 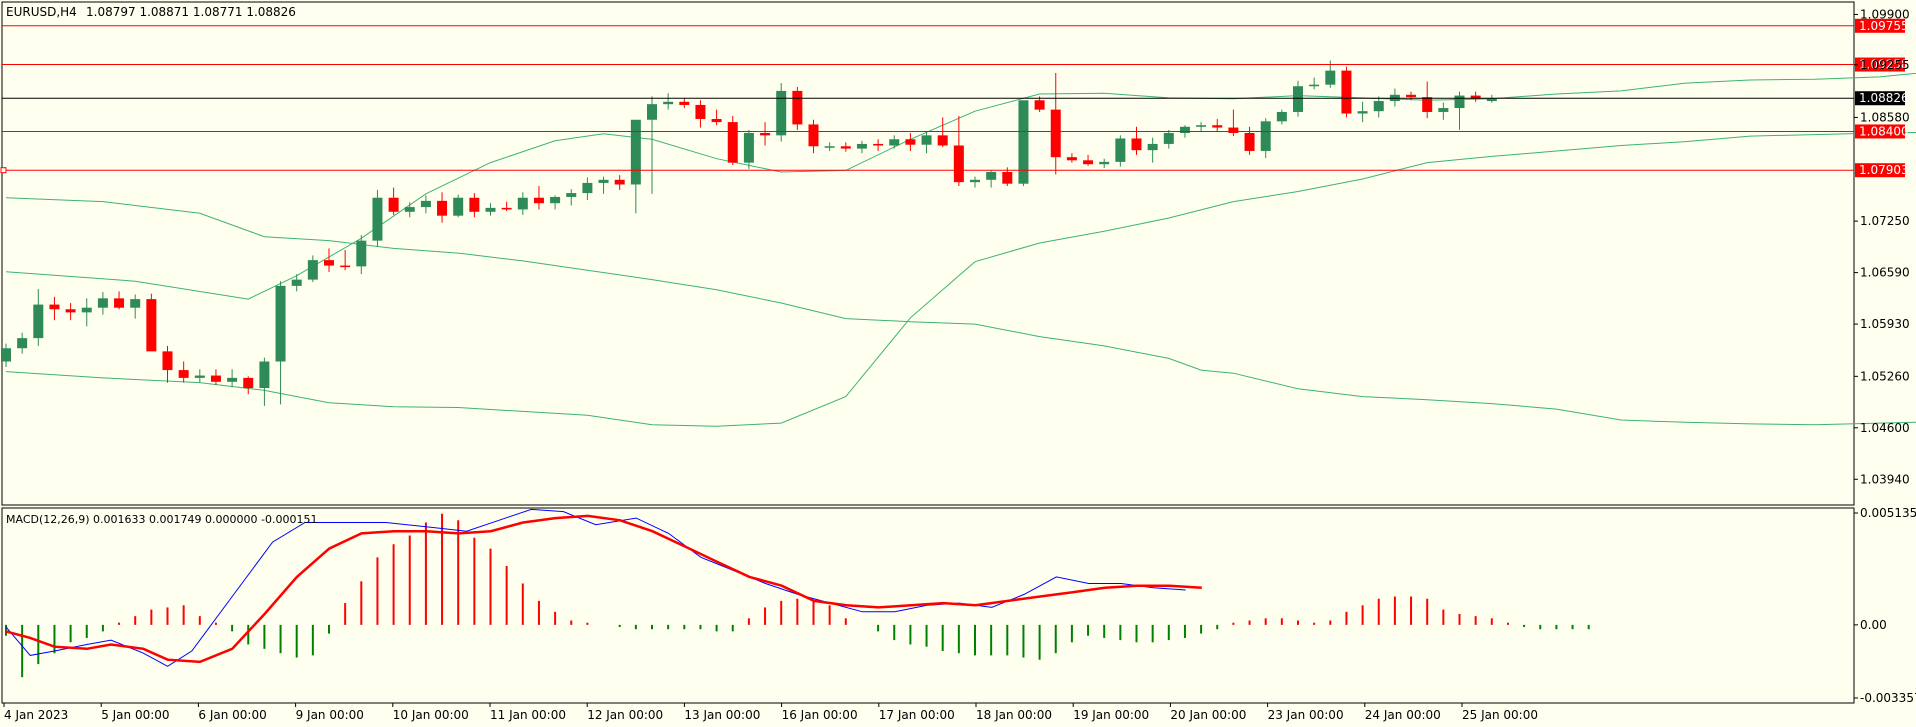 What do you see at coordinates (1500, 715) in the screenshot?
I see `time-axis-tick-label: 25 Jan 00:00` at bounding box center [1500, 715].